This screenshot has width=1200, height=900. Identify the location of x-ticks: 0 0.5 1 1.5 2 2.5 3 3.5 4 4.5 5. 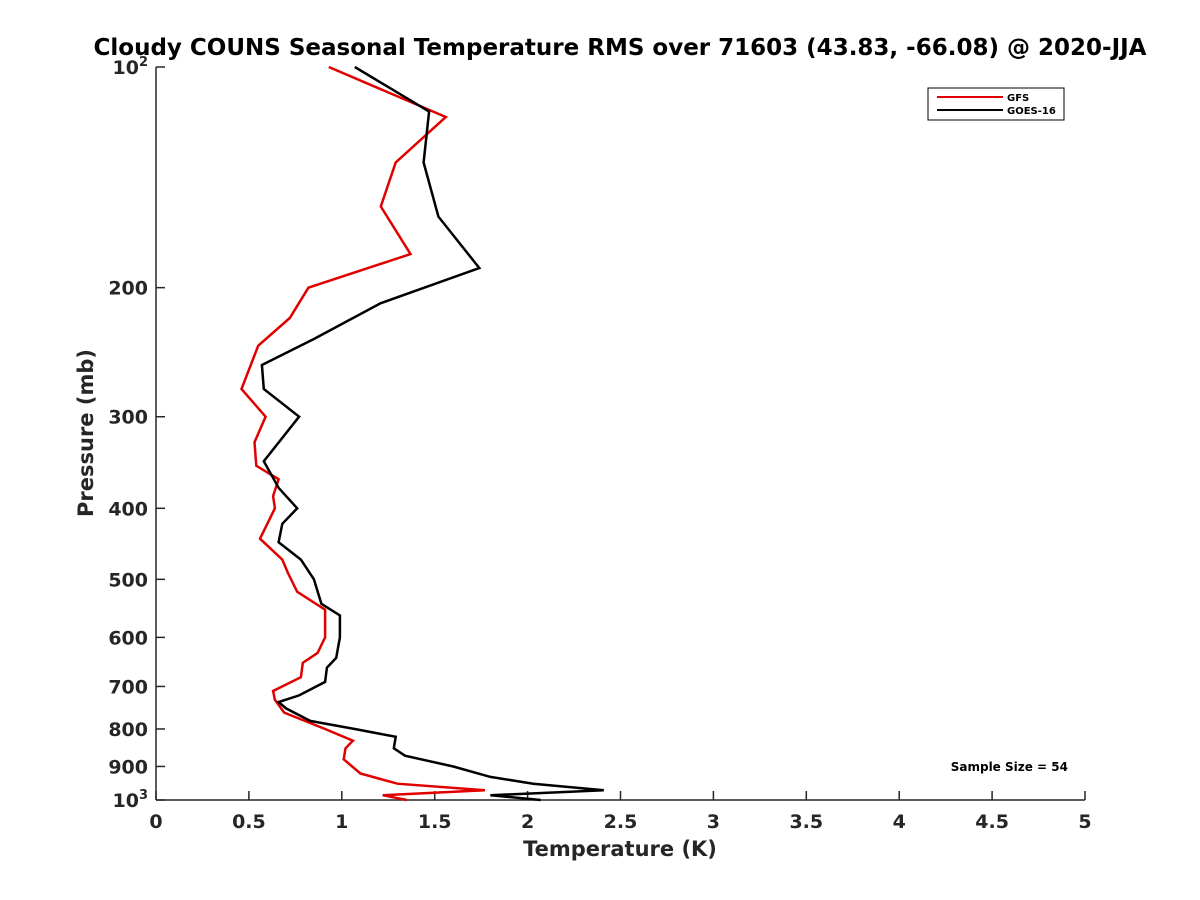
(620, 812).